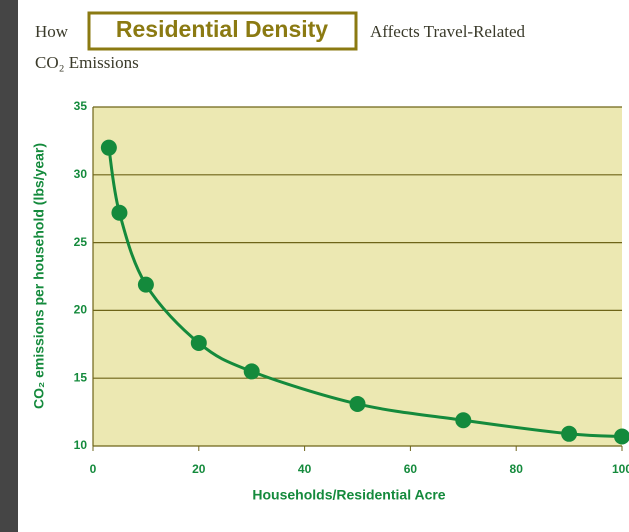 Image resolution: width=629 pixels, height=532 pixels. What do you see at coordinates (81, 174) in the screenshot?
I see `y-tick-label: 30` at bounding box center [81, 174].